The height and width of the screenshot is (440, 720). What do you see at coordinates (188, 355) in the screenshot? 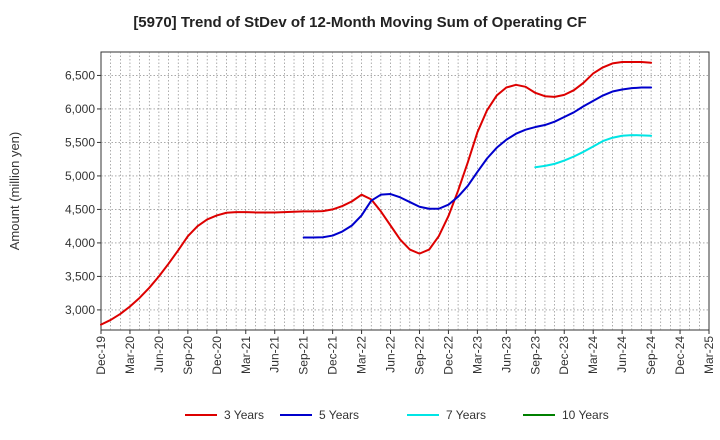
I see `x-tick-label: Sep-20` at bounding box center [188, 355].